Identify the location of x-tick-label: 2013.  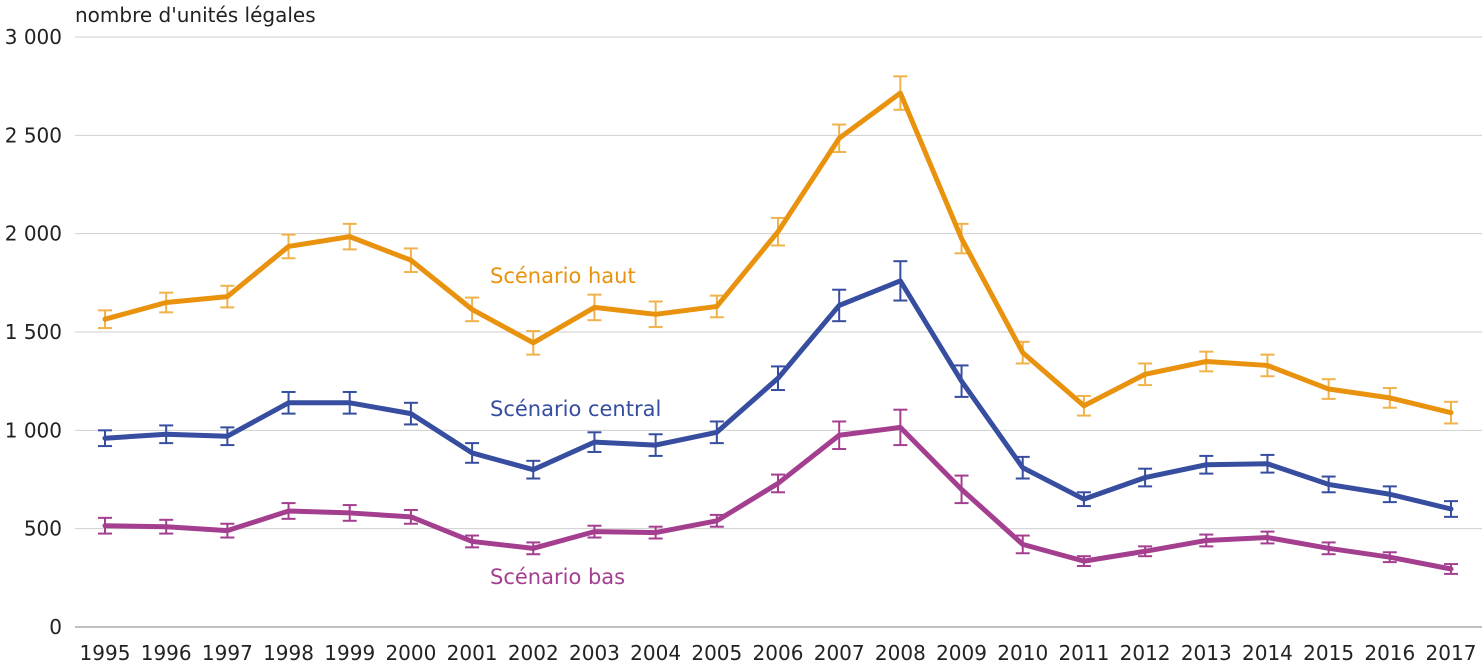
(1206, 653).